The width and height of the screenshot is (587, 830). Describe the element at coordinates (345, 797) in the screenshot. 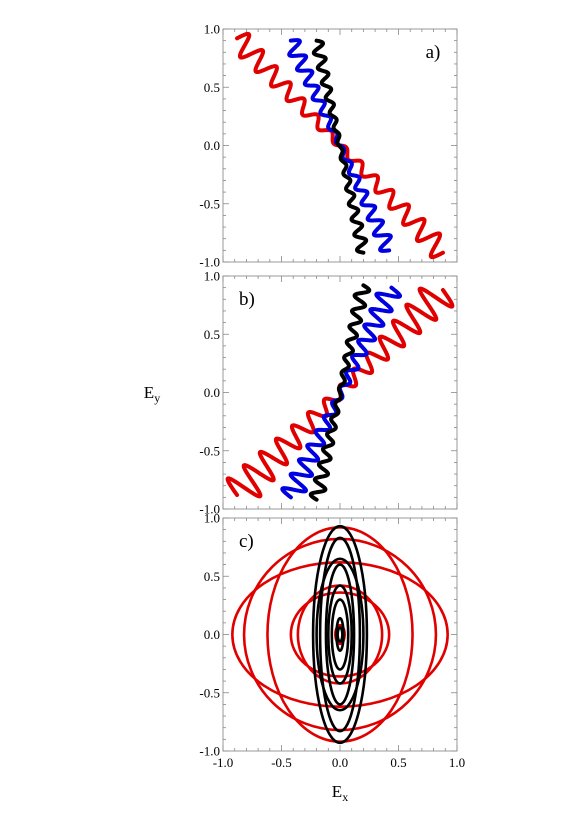

I see `x-axis-title-subscript: x` at that location.